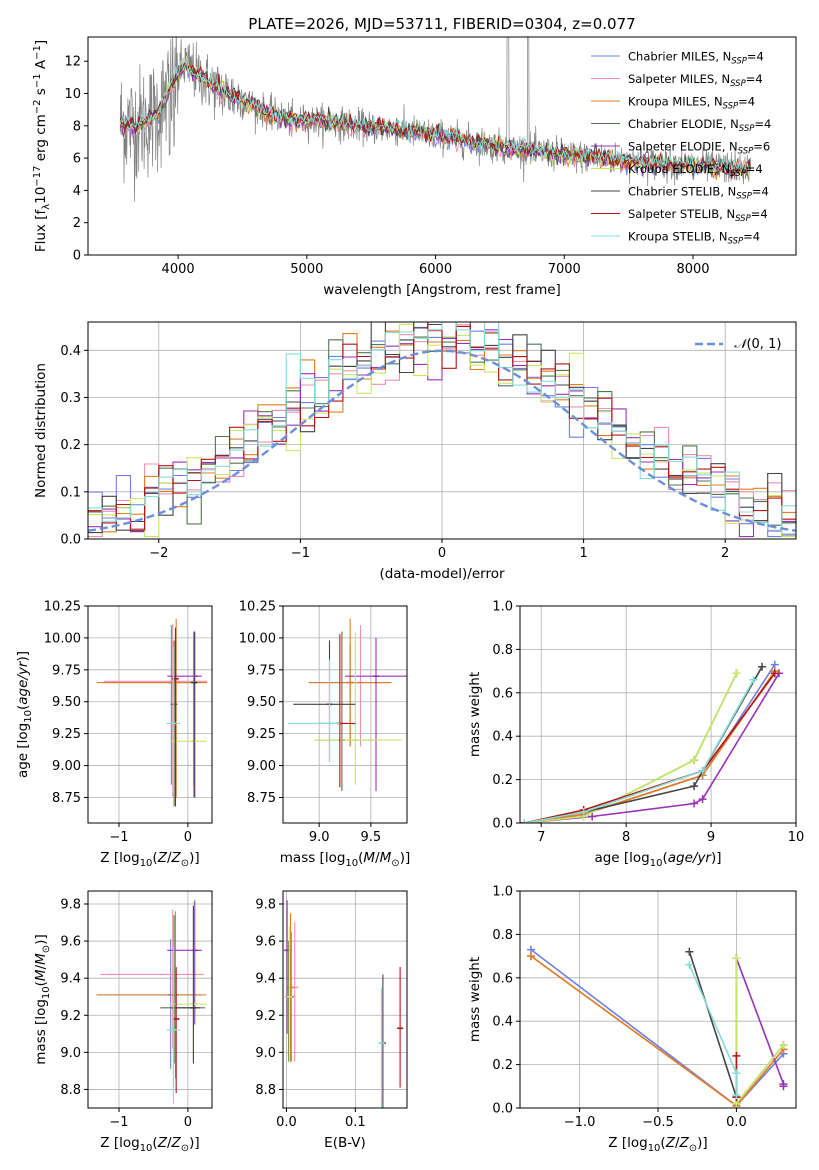  What do you see at coordinates (683, 124) in the screenshot?
I see `legend-label-text: Chabrier ELODIE, N` at bounding box center [683, 124].